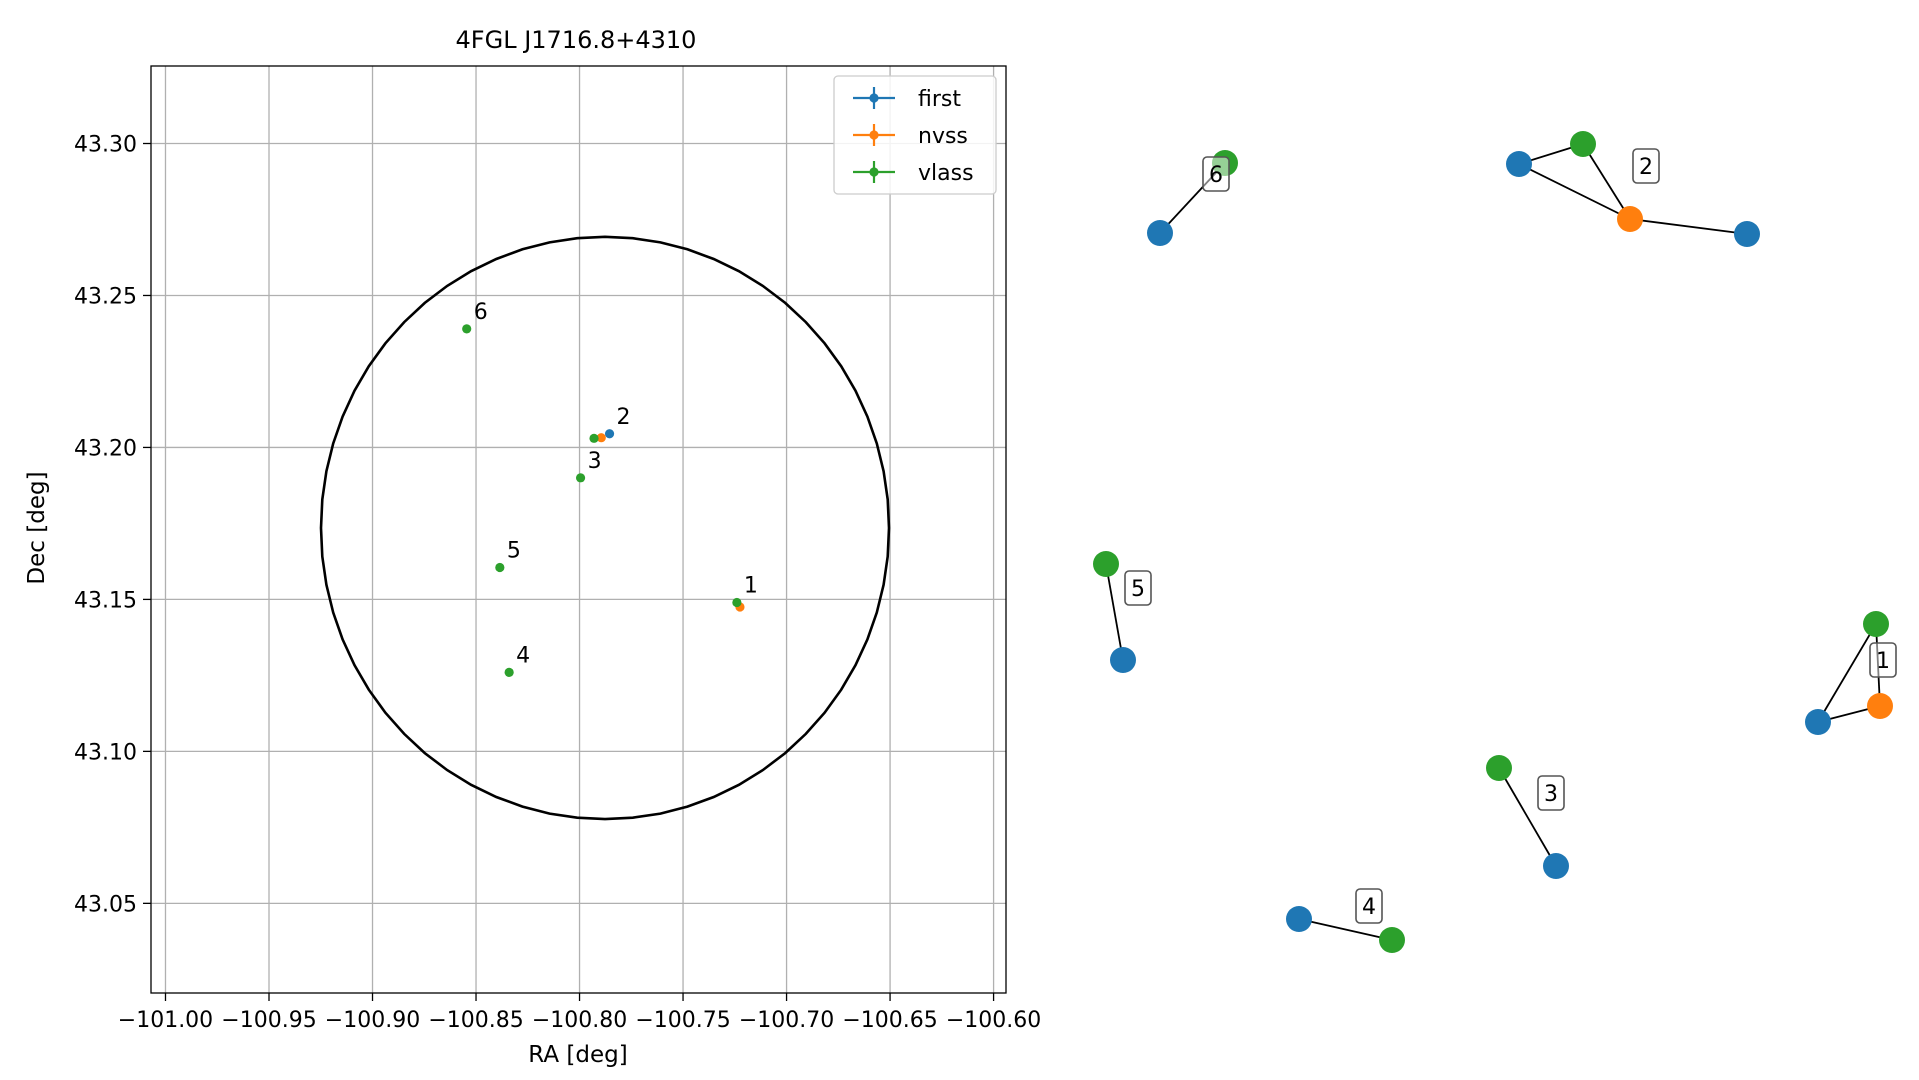  Describe the element at coordinates (112, 525) in the screenshot. I see `y-axis-ticks: 43.05 43.10 43.15 43.20 43.25 43.30` at that location.